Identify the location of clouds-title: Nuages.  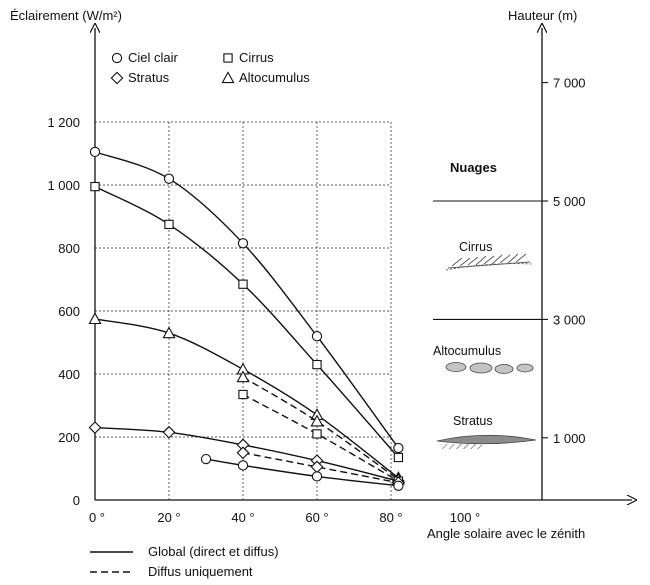
(473, 167).